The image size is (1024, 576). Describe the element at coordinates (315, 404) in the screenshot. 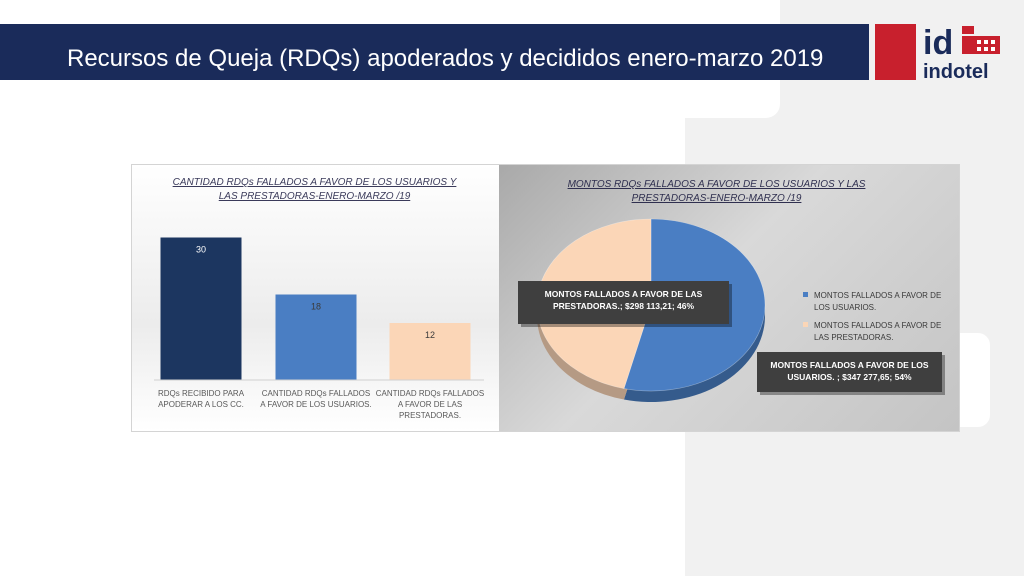

I see `bar-category-label: A FAVOR DE LOS USUARIOS.` at that location.